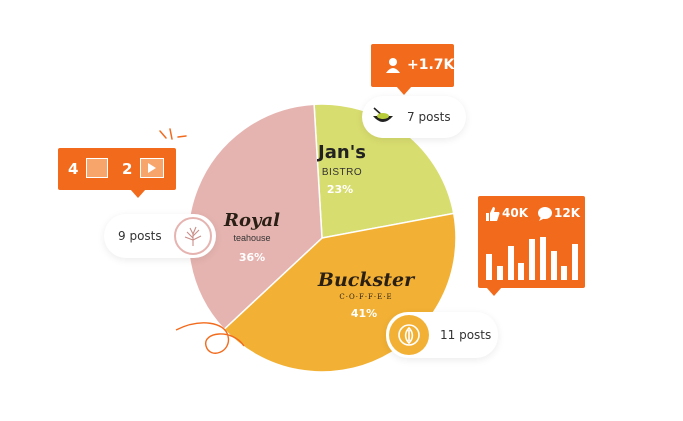 This screenshot has width=683, height=421. I want to click on slice-sublabel-royal: teahouse, so click(251, 238).